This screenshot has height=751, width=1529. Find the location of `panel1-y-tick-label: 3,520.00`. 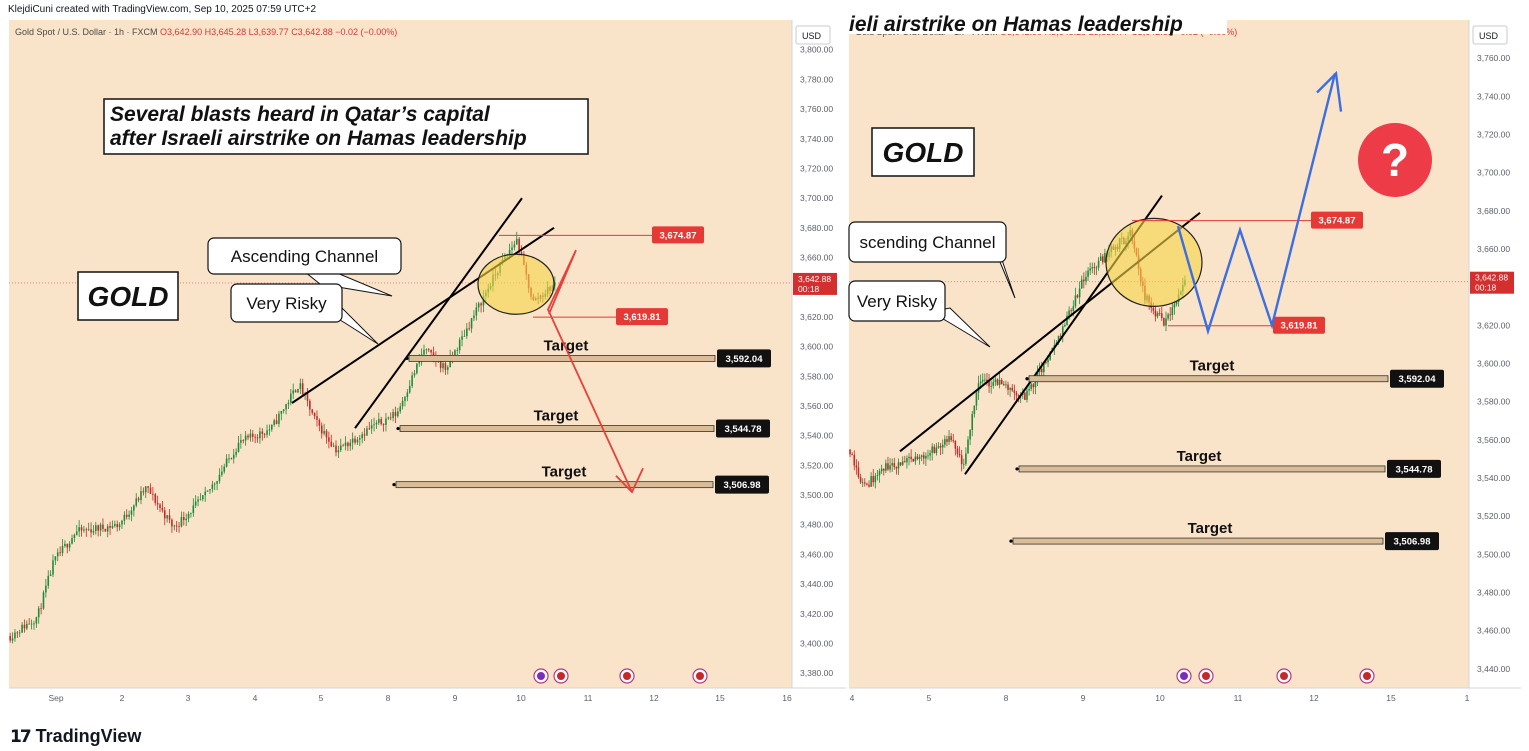

panel1-y-tick-label: 3,520.00 is located at coordinates (816, 465).